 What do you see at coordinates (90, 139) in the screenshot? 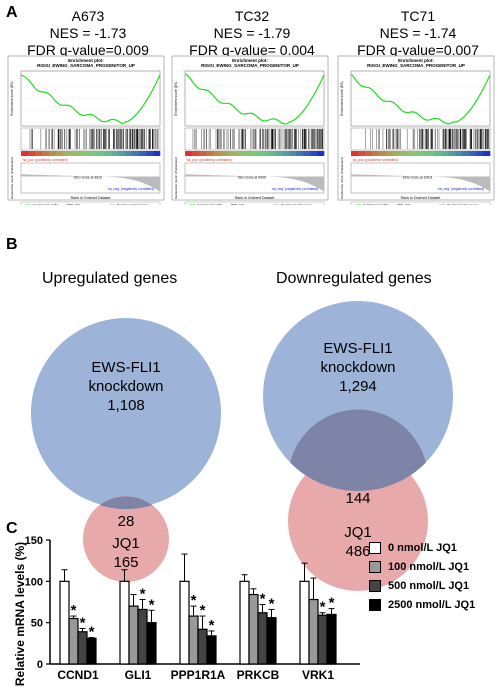
I see `gsea-hits-box` at bounding box center [90, 139].